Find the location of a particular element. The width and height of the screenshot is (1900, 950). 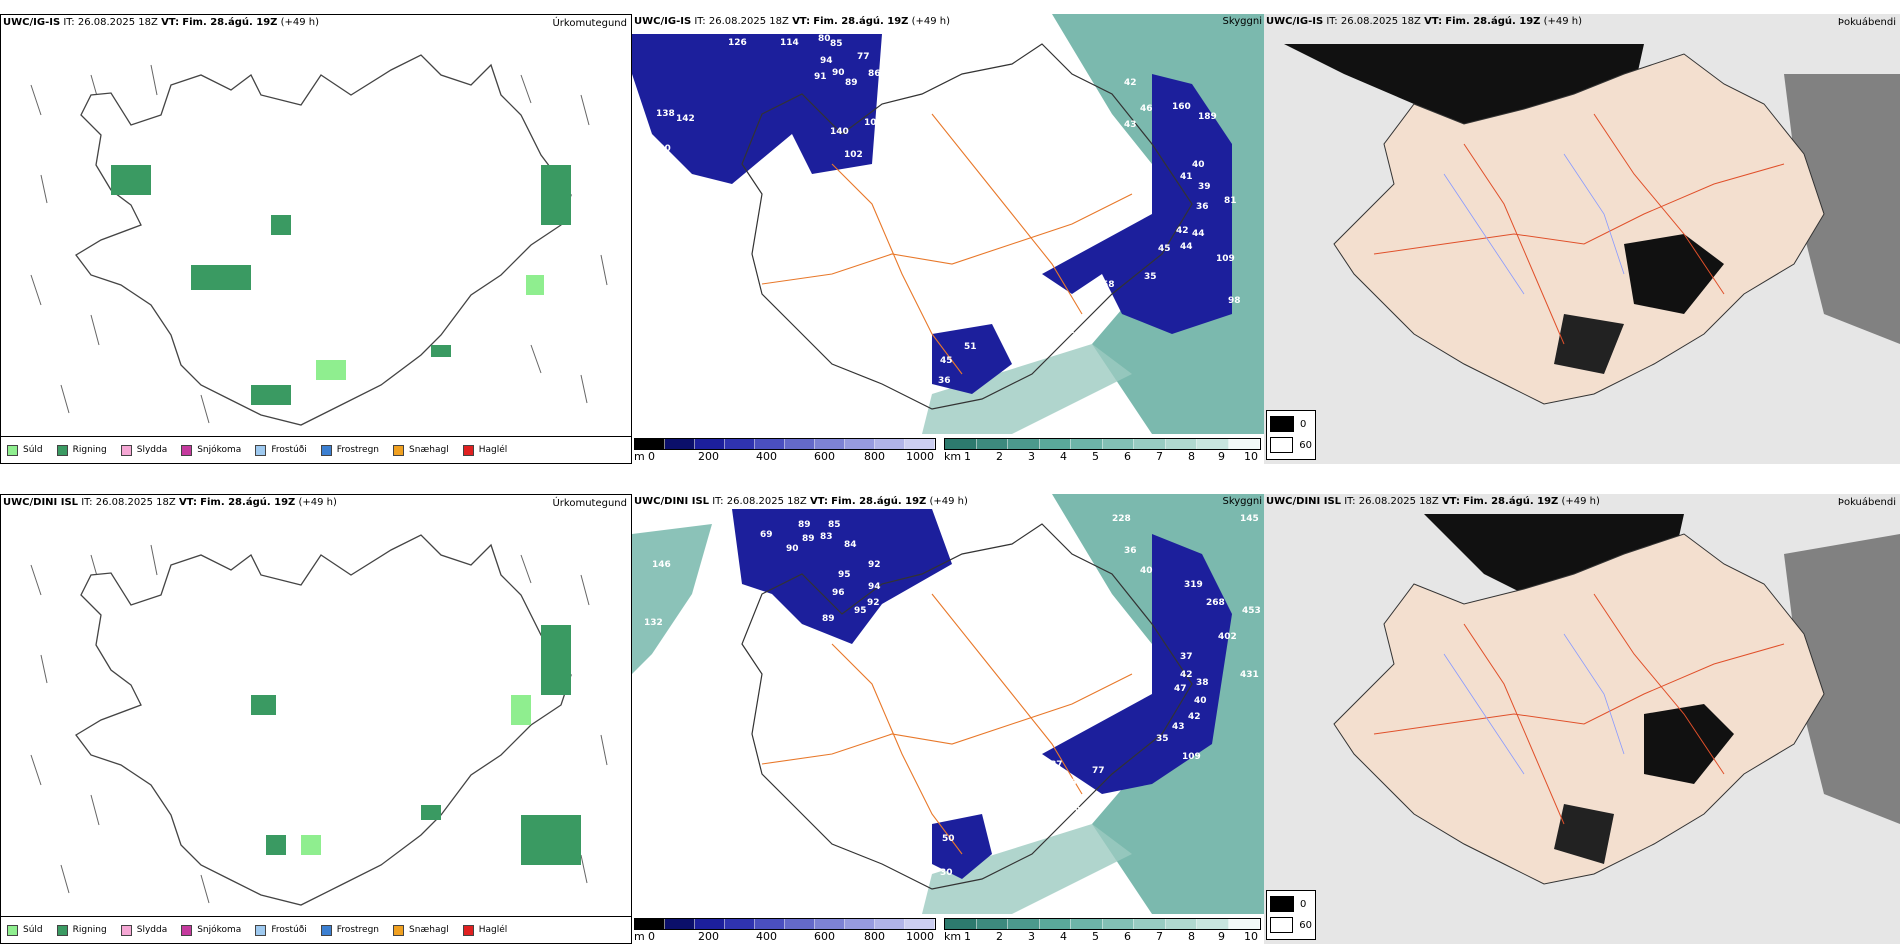

vis-label: 95 is located at coordinates (844, 575).